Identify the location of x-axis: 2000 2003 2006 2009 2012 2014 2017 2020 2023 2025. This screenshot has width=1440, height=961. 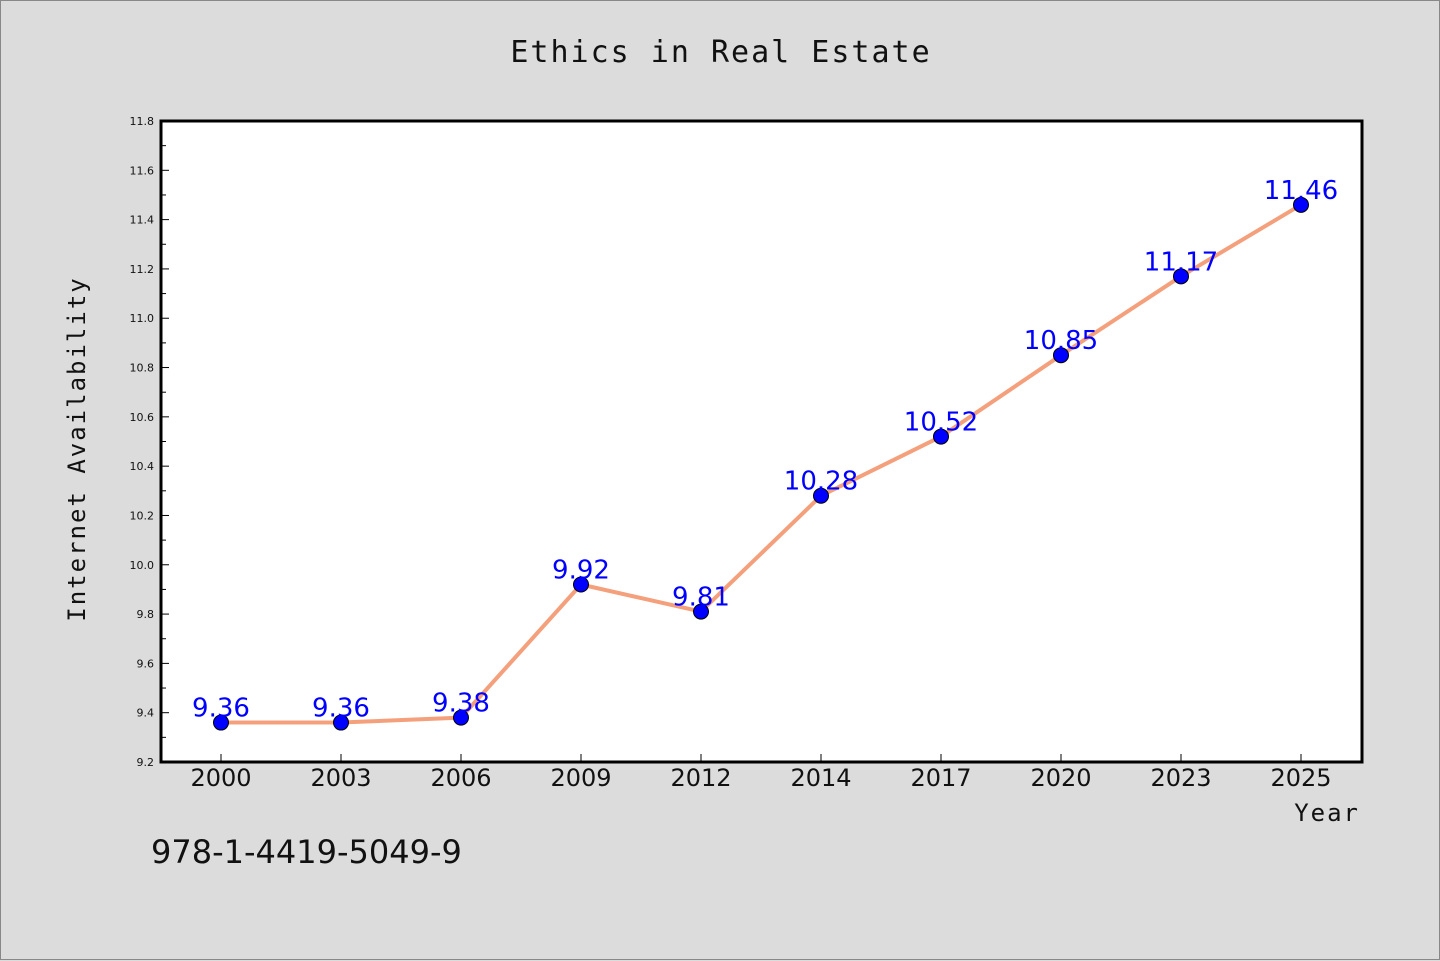
(761, 773).